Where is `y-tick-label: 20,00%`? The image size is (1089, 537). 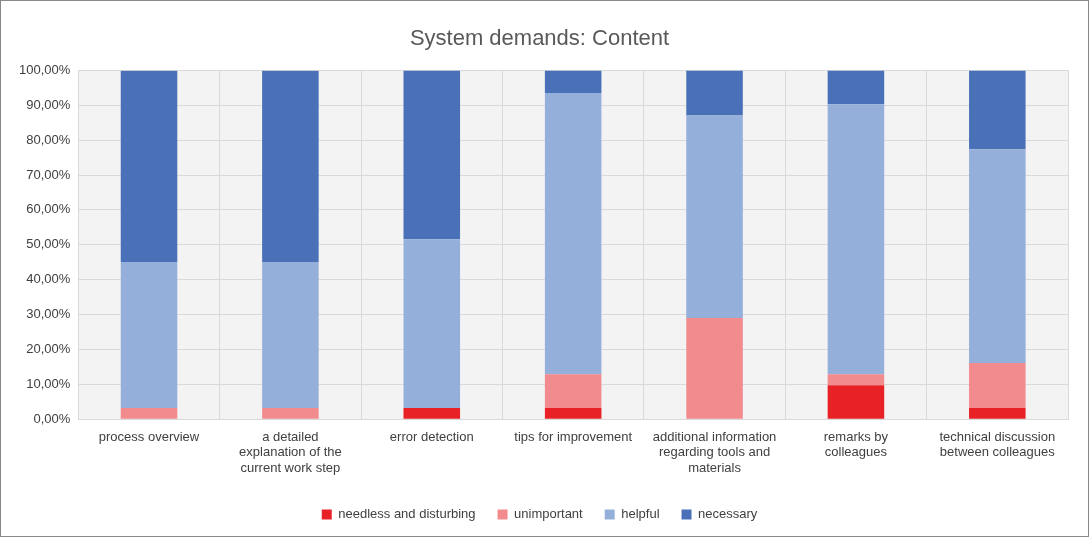 y-tick-label: 20,00% is located at coordinates (48, 349).